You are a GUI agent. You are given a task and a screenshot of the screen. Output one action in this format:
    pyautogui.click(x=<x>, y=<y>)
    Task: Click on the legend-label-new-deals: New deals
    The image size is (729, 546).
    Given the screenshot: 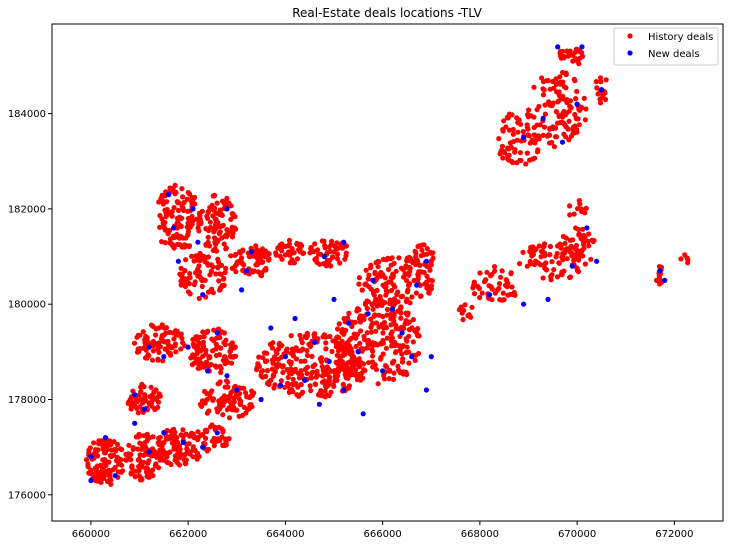 What is the action you would take?
    pyautogui.click(x=674, y=54)
    